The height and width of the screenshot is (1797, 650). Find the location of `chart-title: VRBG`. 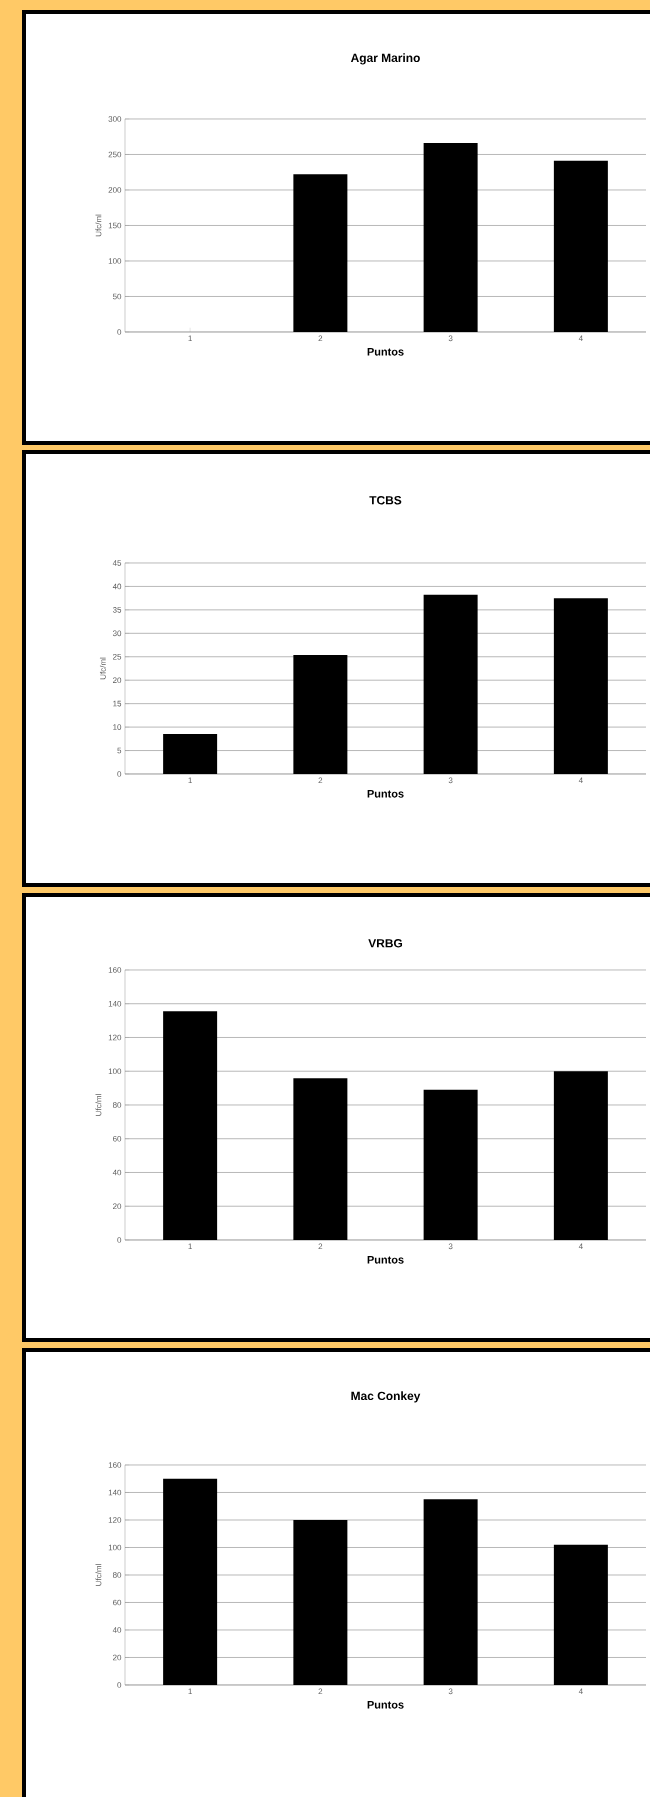

chart-title: VRBG is located at coordinates (385, 943).